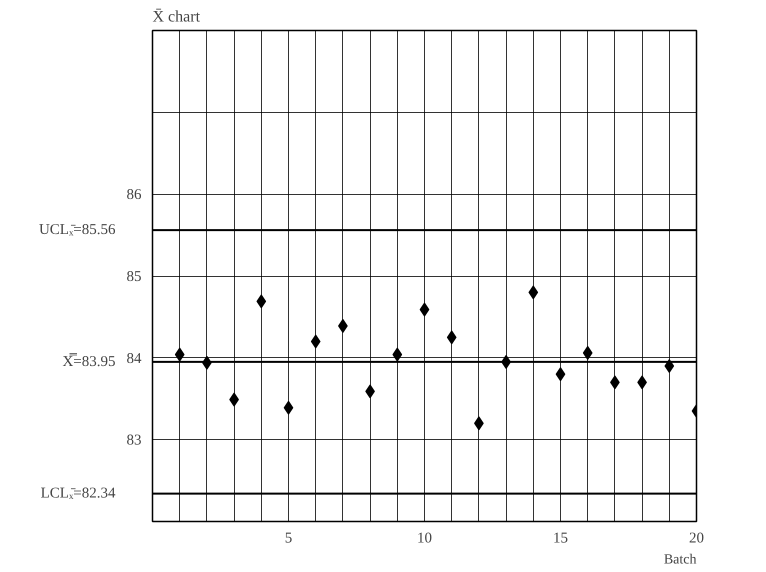 This screenshot has height=572, width=766. I want to click on x-tick-label: 20, so click(696, 538).